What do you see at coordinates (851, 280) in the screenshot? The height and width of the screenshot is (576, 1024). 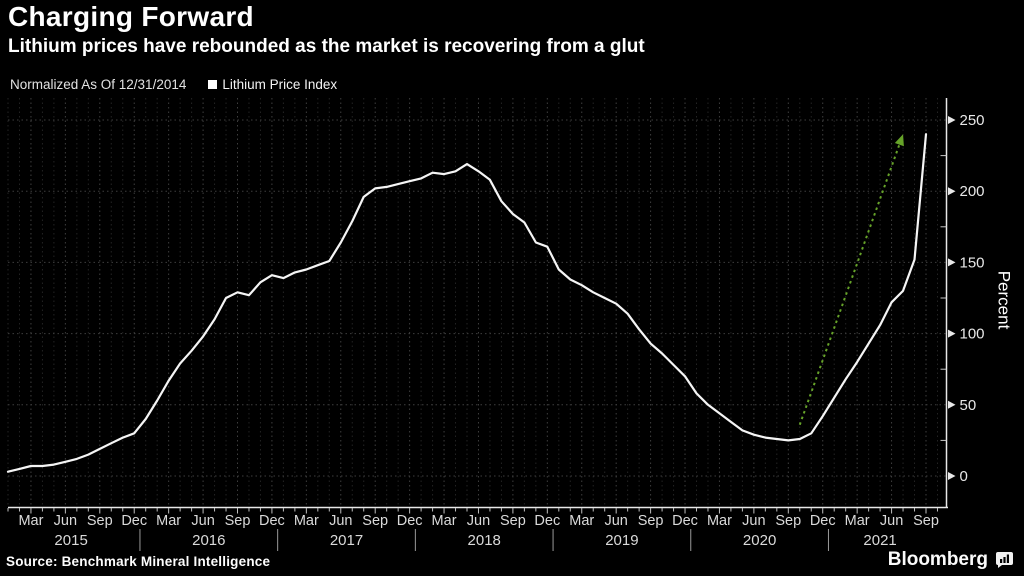 I see `trend-arrow` at bounding box center [851, 280].